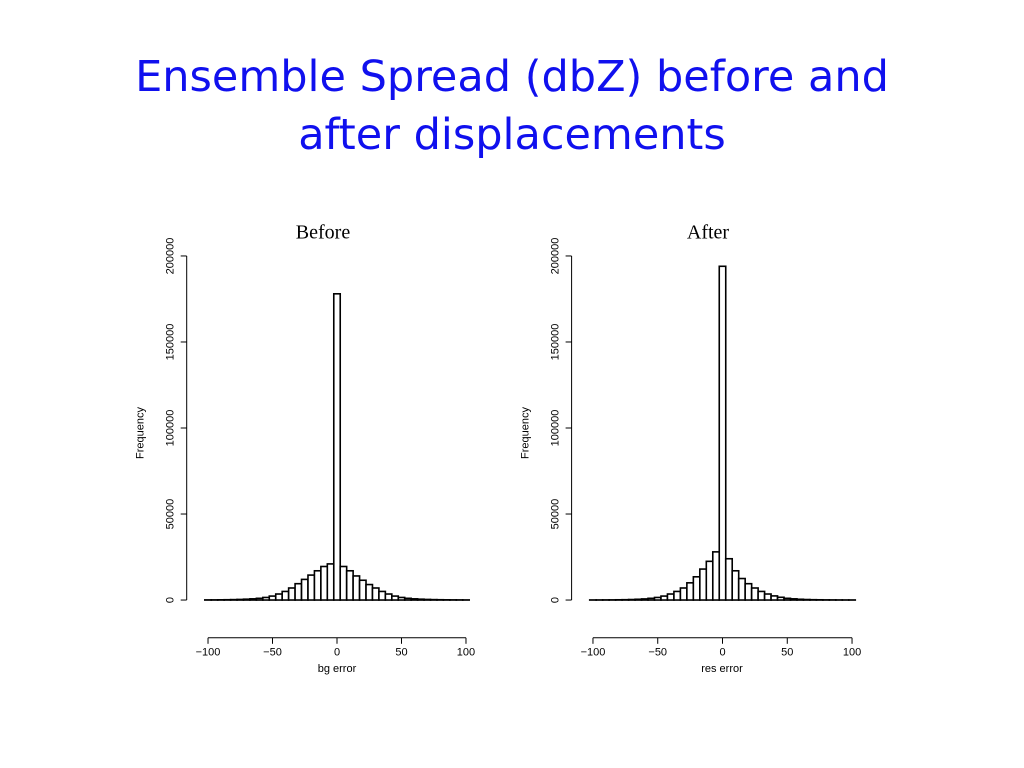 The image size is (1024, 768). I want to click on x-axis-label: res error, so click(722, 669).